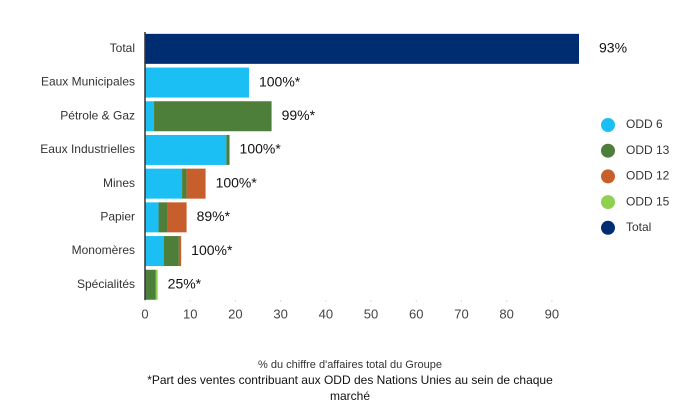 This screenshot has height=406, width=700. I want to click on x-tick-label: 40, so click(326, 313).